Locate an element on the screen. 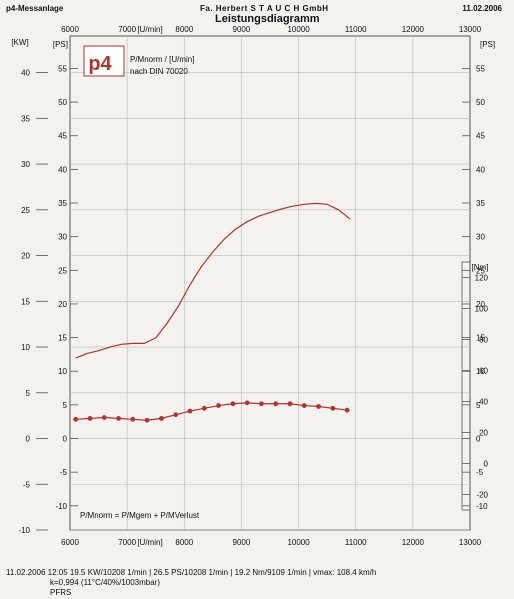 The height and width of the screenshot is (599, 514). nm-tick-label: 120 is located at coordinates (482, 278).